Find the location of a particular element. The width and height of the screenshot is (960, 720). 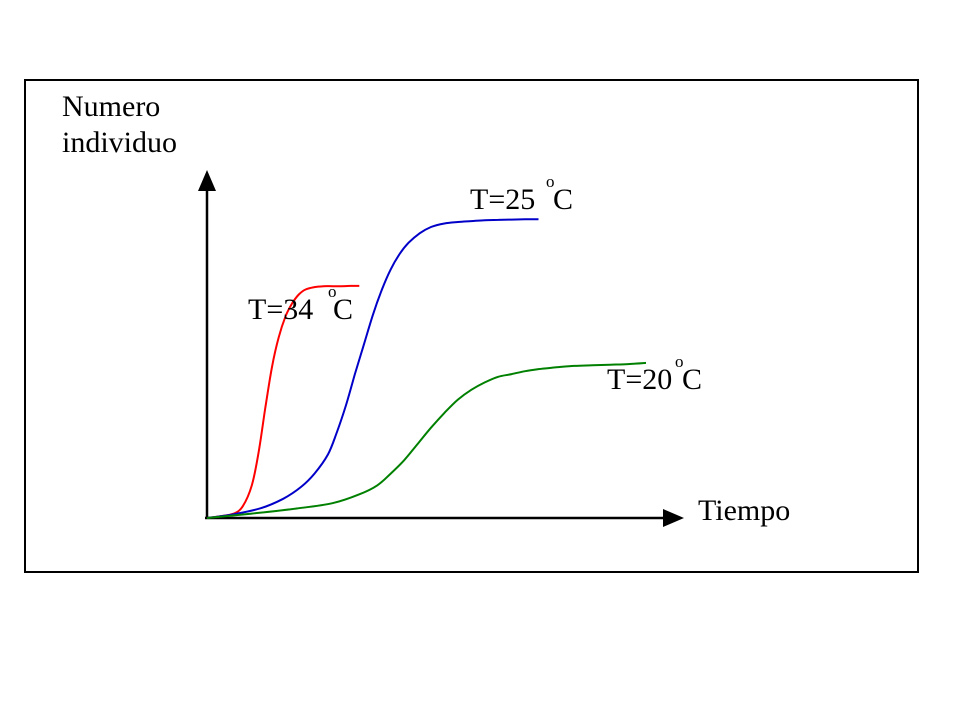

series-line-t25 is located at coordinates (372, 368).